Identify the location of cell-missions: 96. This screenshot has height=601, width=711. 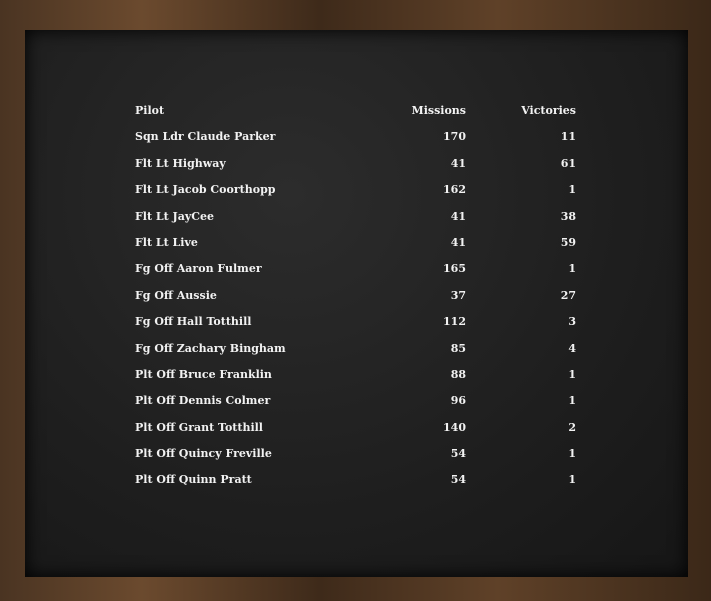
(458, 401).